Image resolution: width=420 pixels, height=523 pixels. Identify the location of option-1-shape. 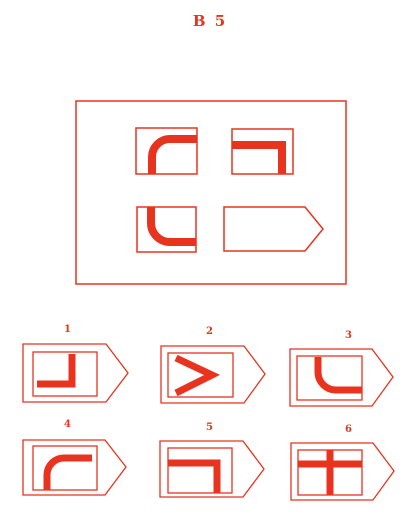
(75, 373).